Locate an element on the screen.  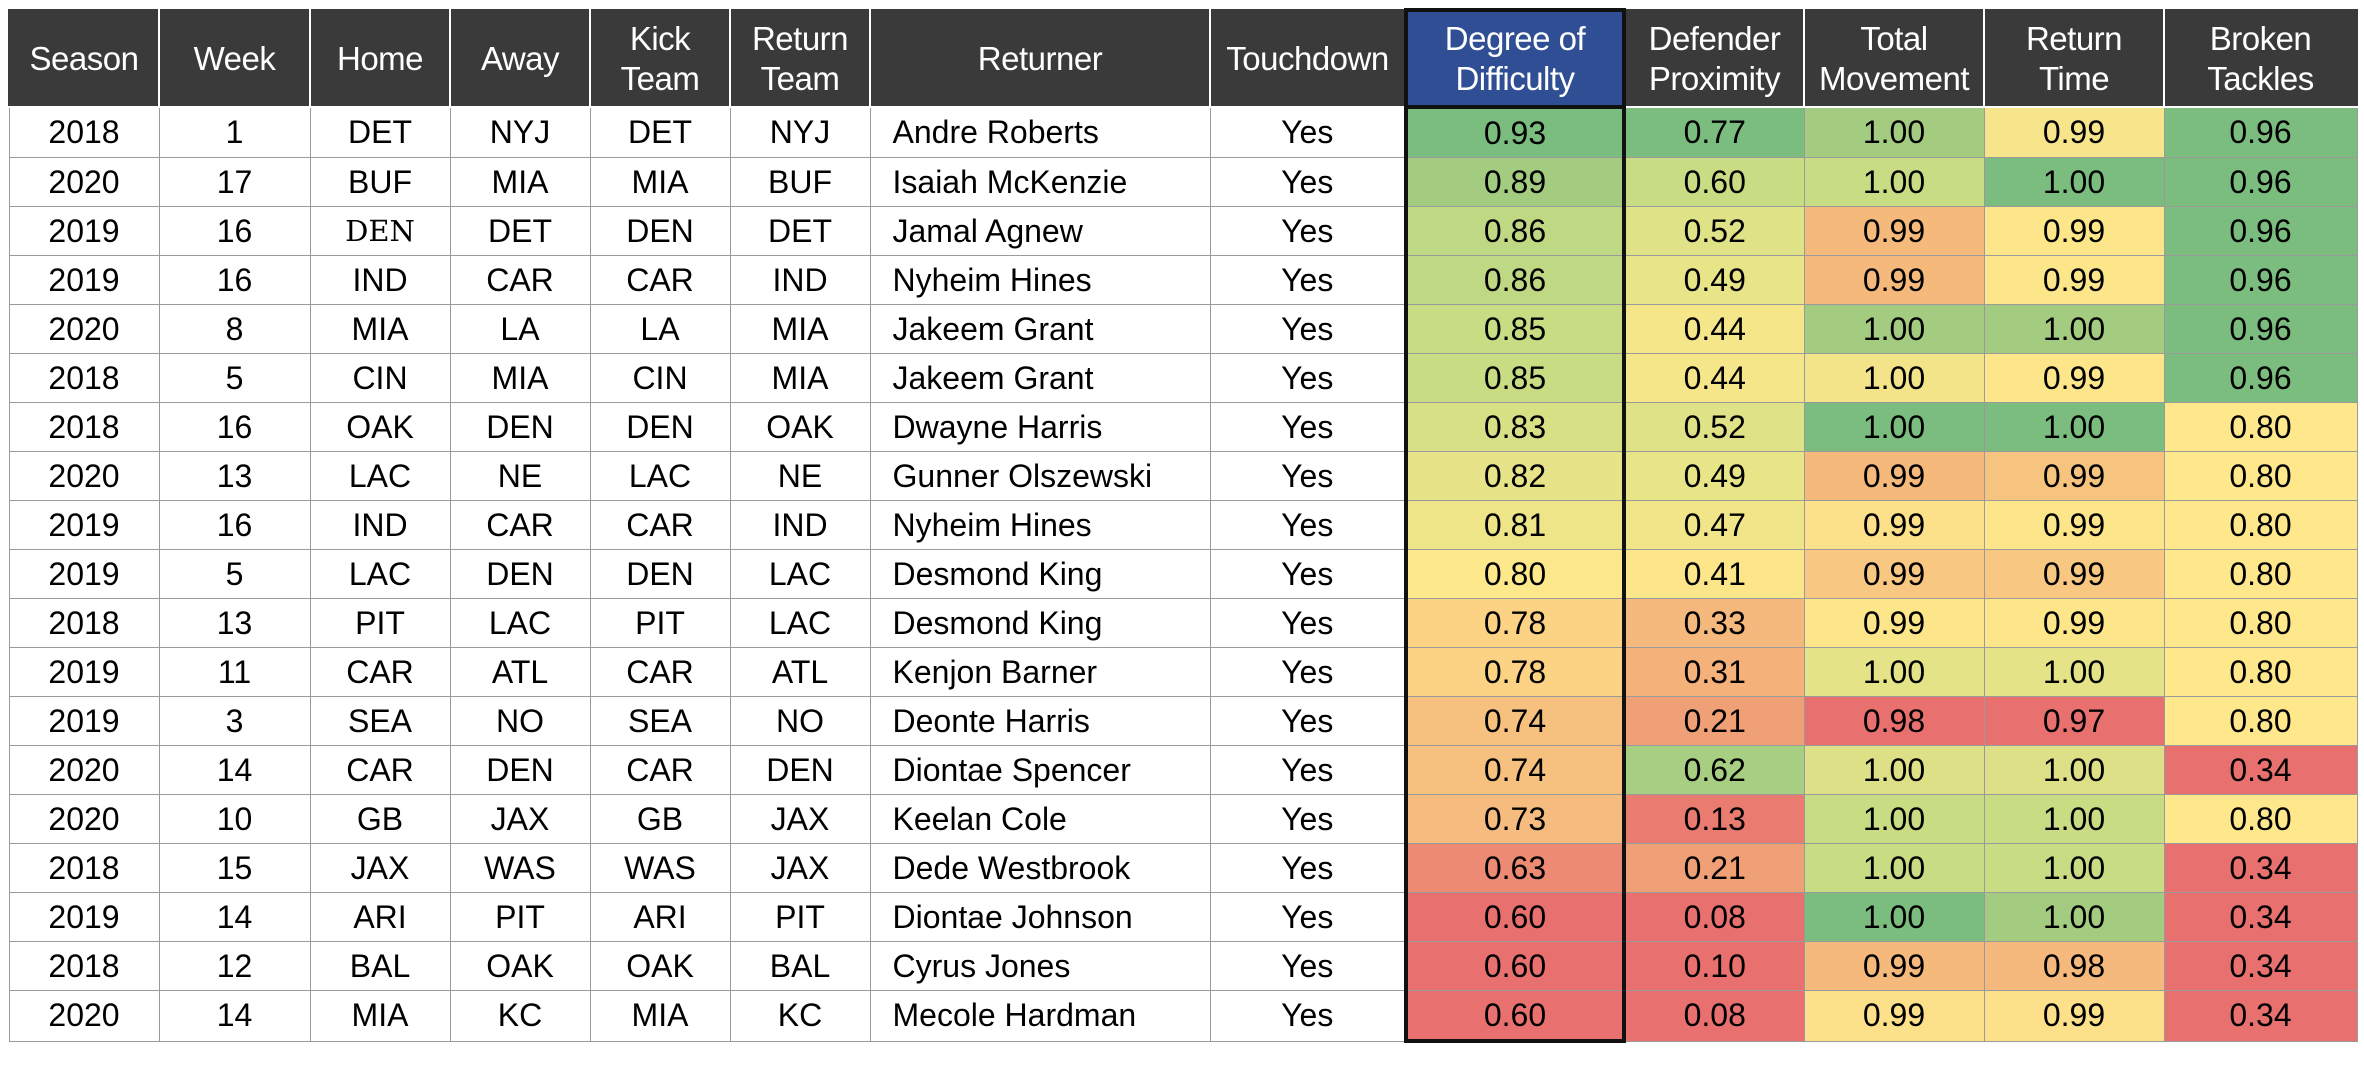
cell-kick-team: PIT is located at coordinates (660, 623).